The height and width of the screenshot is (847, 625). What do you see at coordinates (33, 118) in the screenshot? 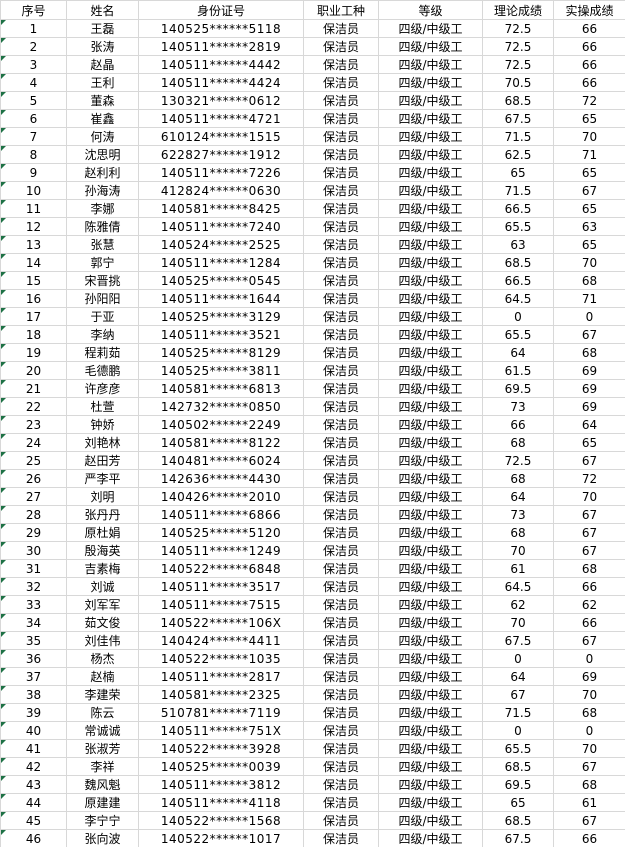
I see `cell-no: 6` at bounding box center [33, 118].